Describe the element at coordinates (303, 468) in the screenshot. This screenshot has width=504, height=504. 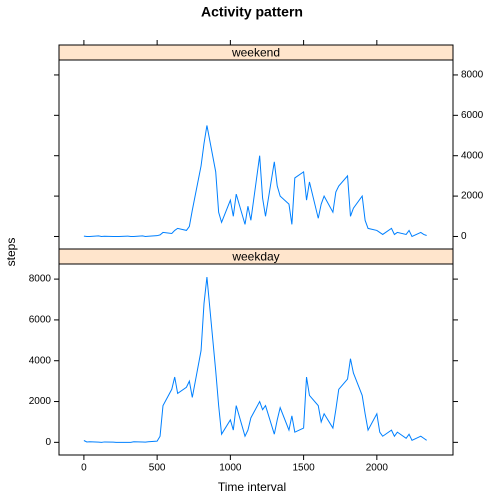
I see `x-tick-label: 1500` at that location.